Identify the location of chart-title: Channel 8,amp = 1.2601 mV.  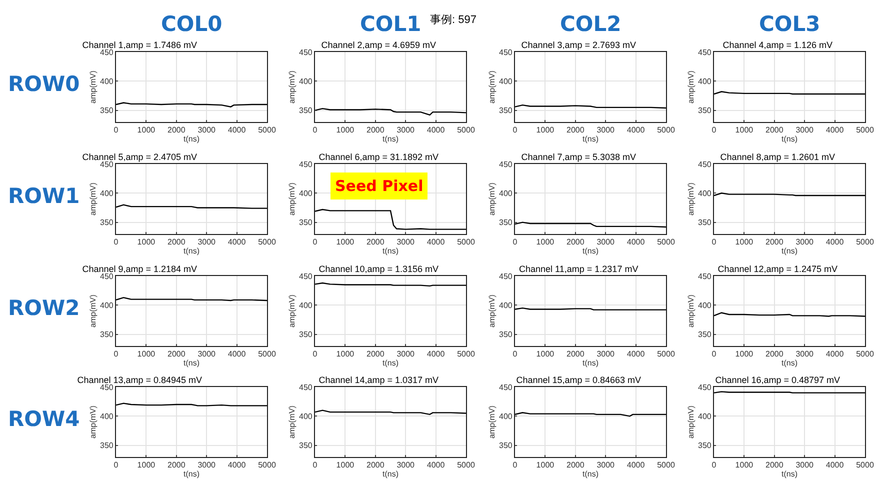
(777, 157).